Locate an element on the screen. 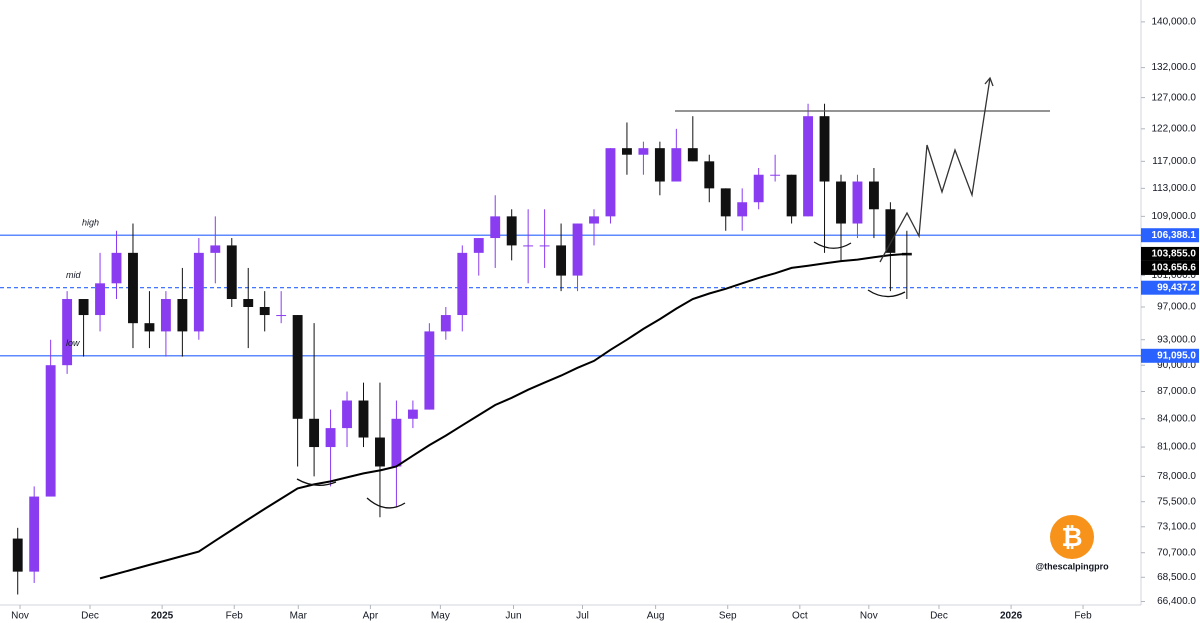 This screenshot has width=1200, height=623. y-tick-label: 75,500.0 is located at coordinates (1176, 501).